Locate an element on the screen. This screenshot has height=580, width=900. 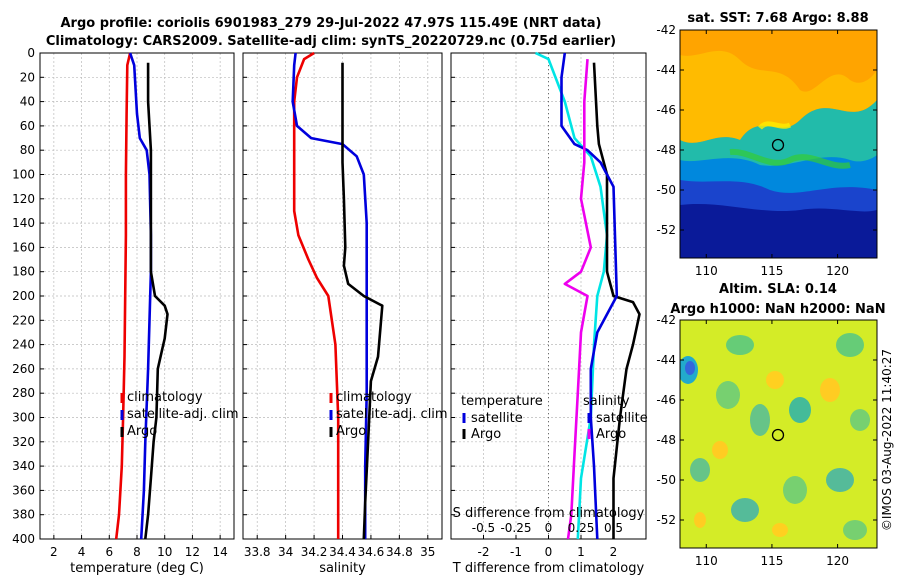
x-tick-label: 4 is located at coordinates (82, 552).